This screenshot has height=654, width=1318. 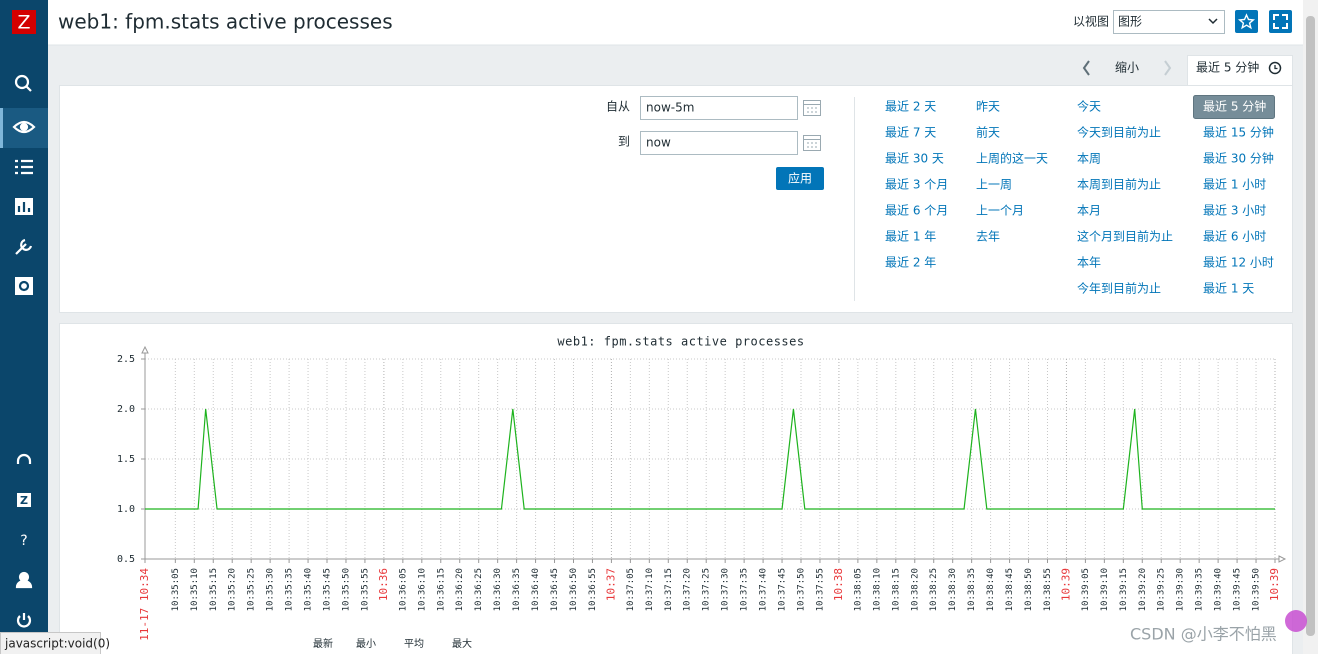 I want to click on x-tick-label: 10:37:05, so click(x=631, y=589).